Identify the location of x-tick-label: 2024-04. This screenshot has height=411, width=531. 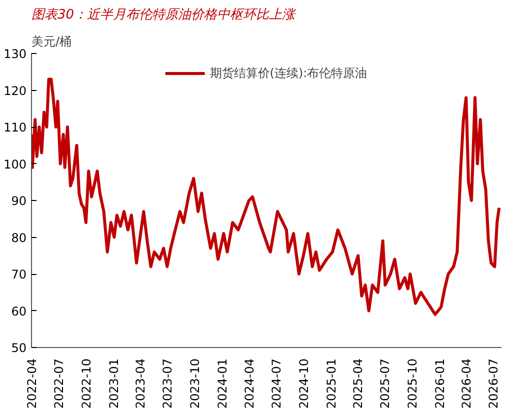
(249, 383).